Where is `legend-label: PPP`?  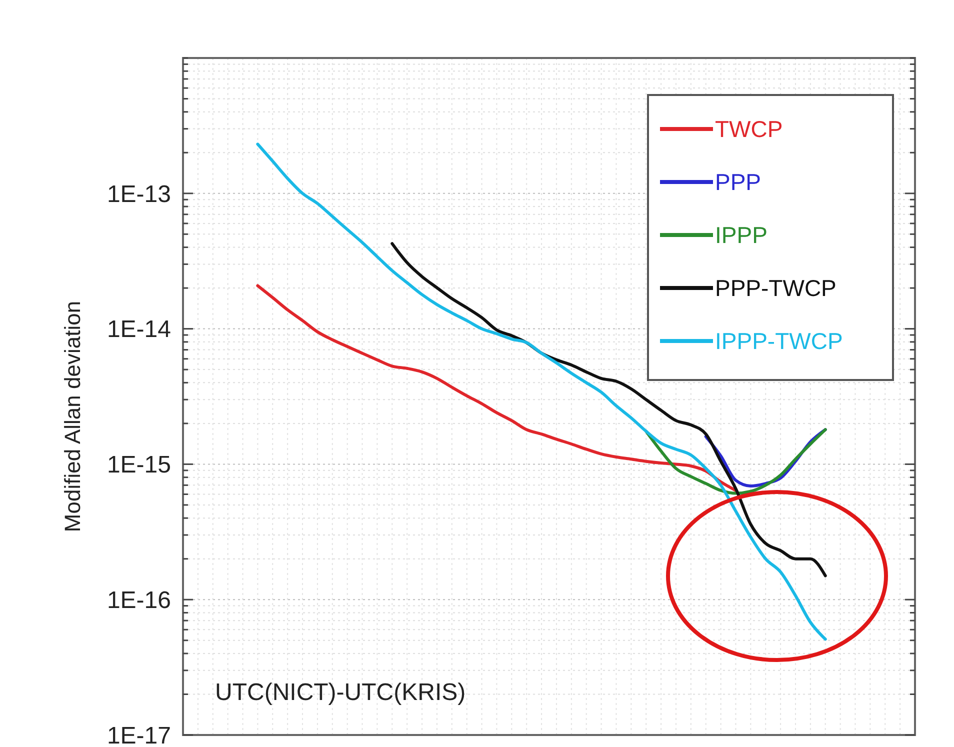 legend-label: PPP is located at coordinates (738, 182).